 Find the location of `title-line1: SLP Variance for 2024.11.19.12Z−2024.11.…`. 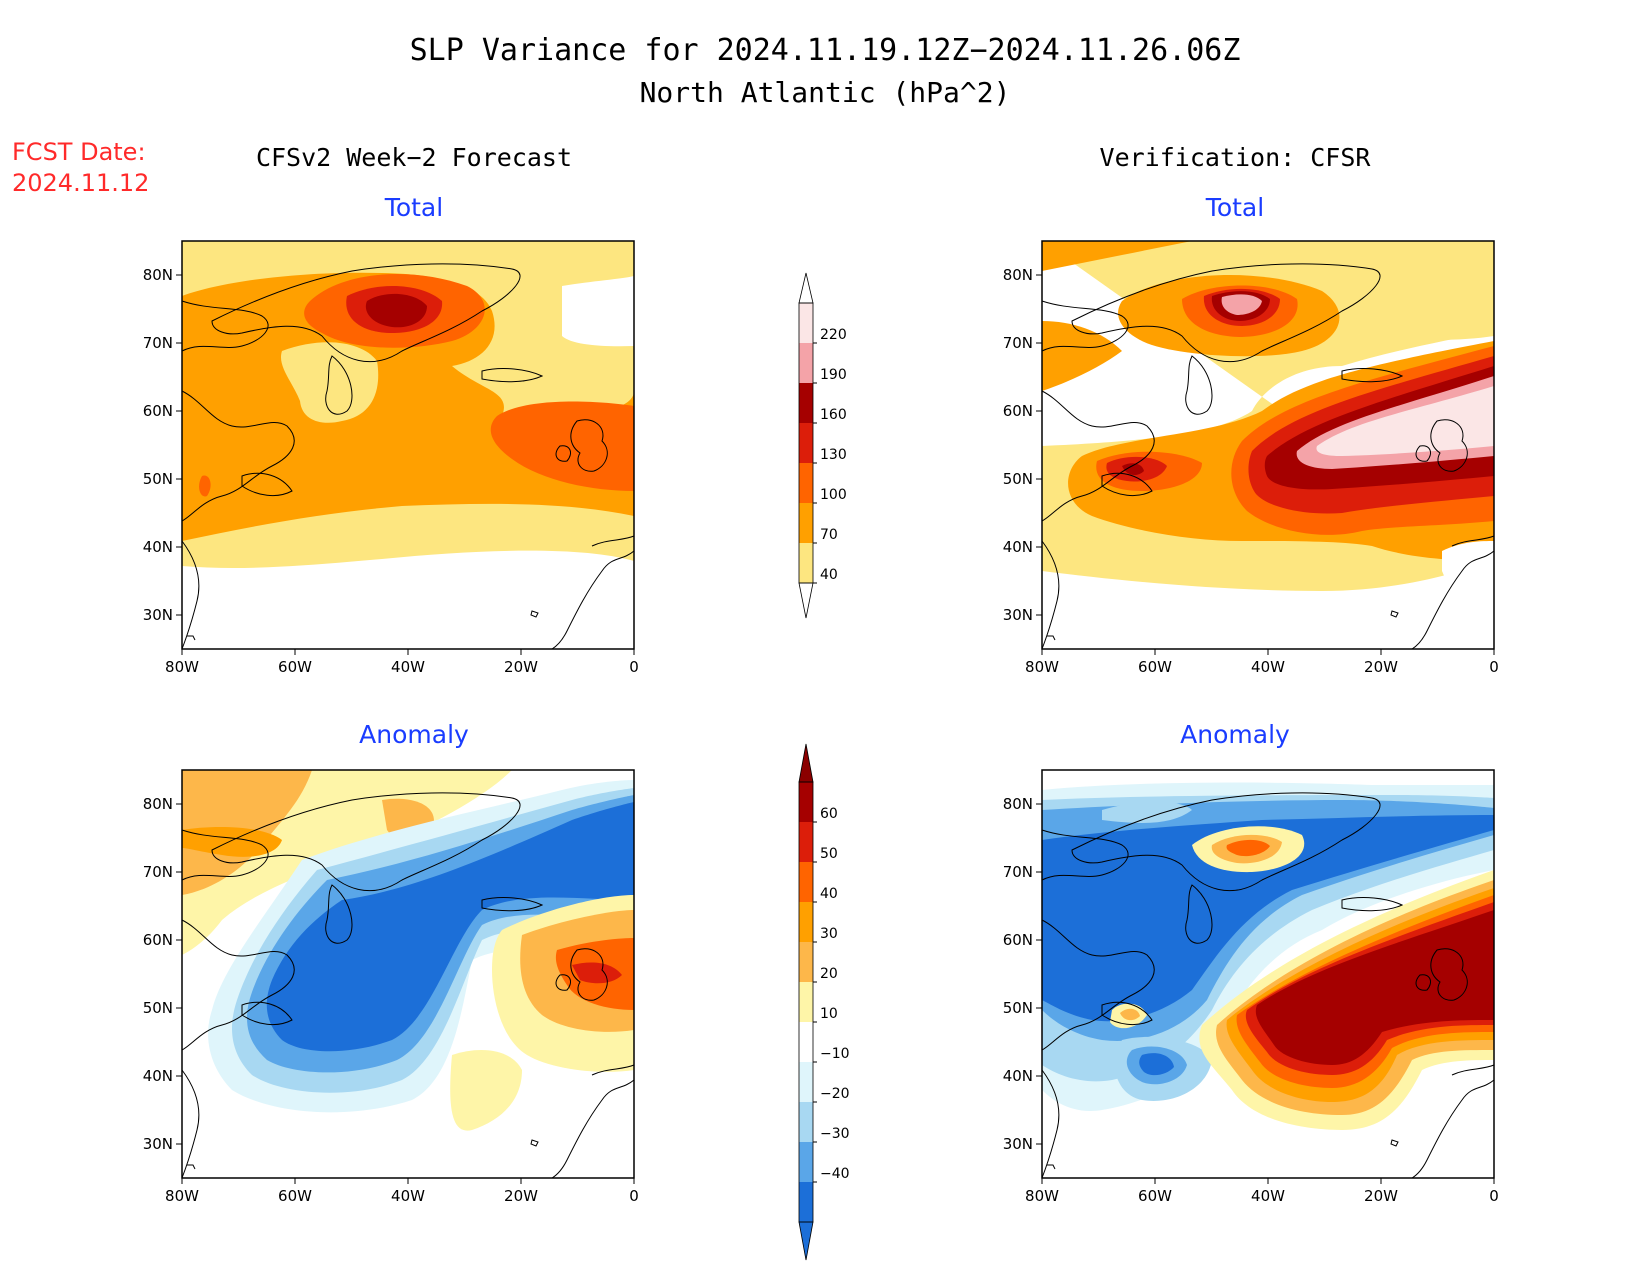

title-line1: SLP Variance for 2024.11.19.12Z−2024.11.… is located at coordinates (825, 50).